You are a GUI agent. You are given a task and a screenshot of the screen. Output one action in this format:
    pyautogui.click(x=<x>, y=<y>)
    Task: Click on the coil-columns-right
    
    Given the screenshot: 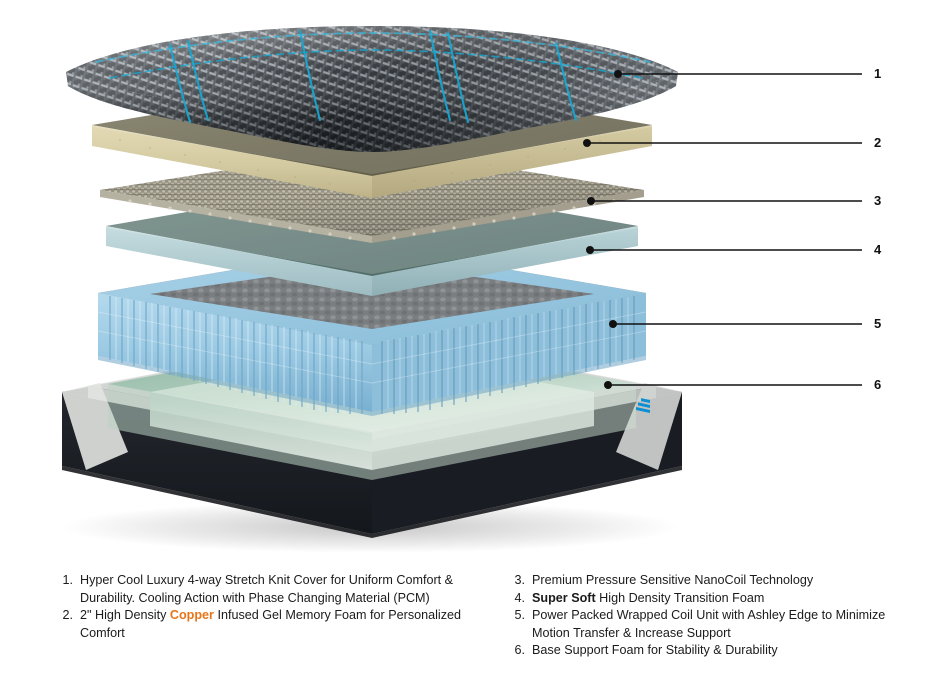 What is the action you would take?
    pyautogui.click(x=508, y=355)
    